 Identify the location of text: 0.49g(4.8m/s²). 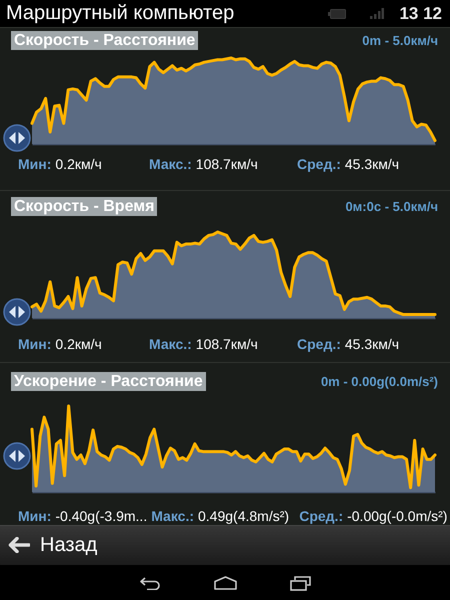
(244, 516).